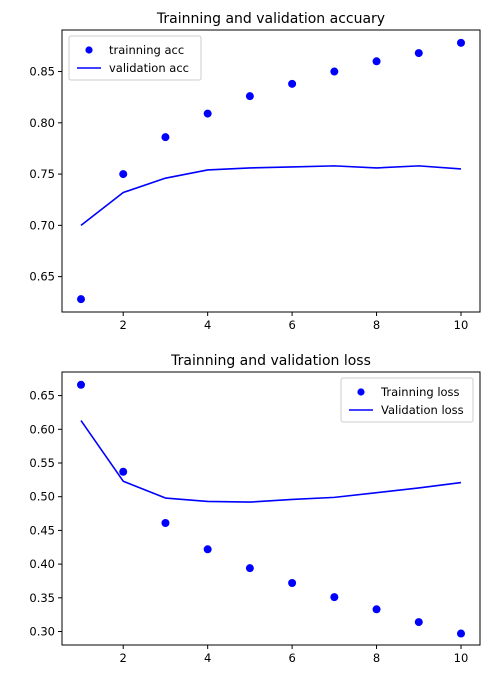  Describe the element at coordinates (42, 632) in the screenshot. I see `y-tick-label: 0.30` at that location.